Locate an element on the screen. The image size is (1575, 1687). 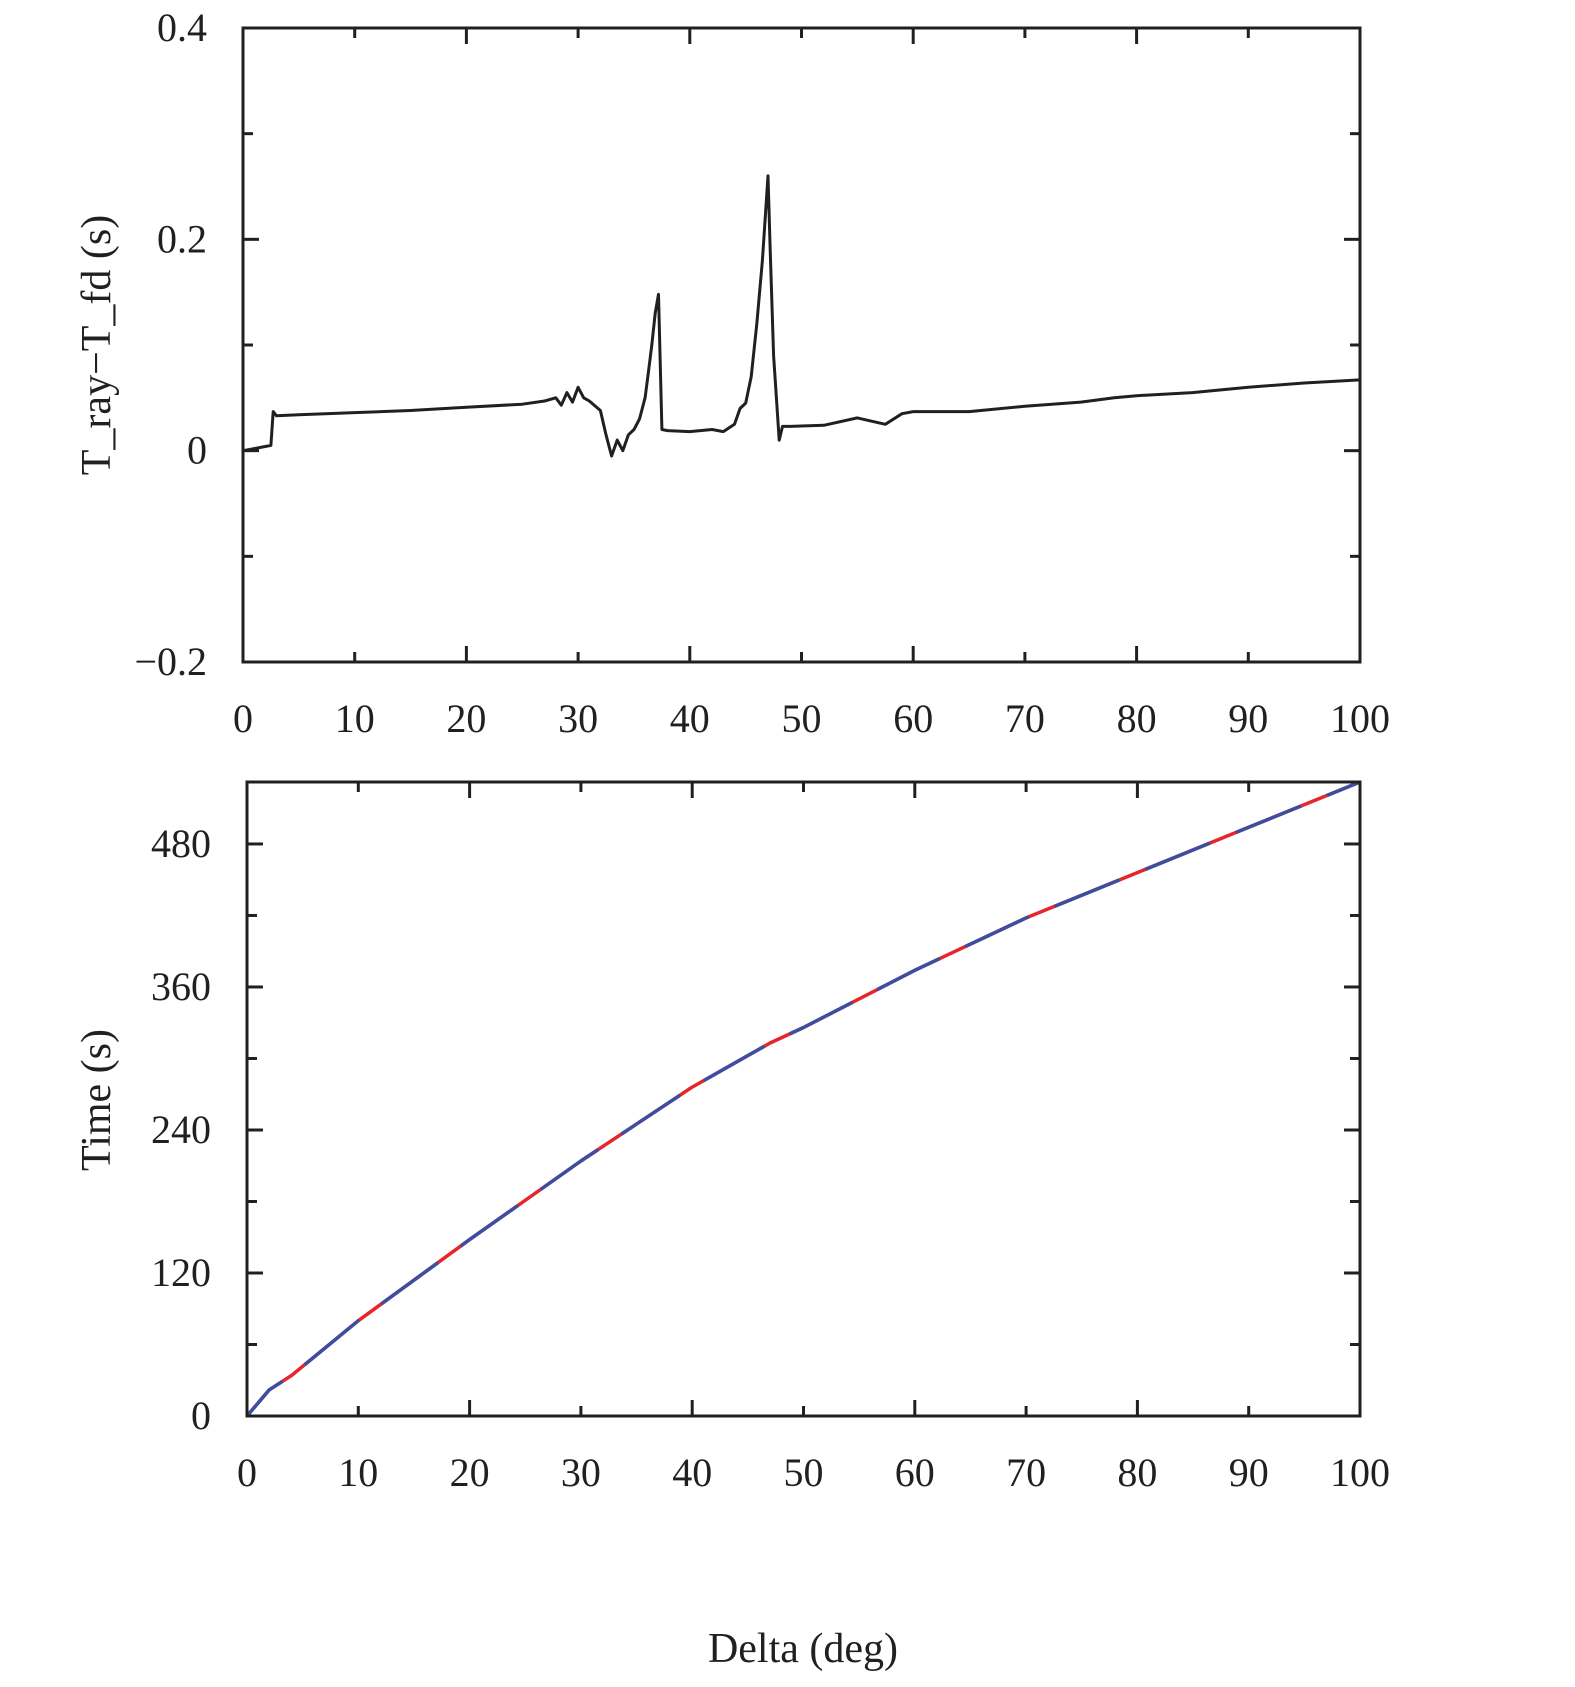
bottom-chart-x-tick-labels: 0 10 20 30 40 50 60 70 80 90 100 is located at coordinates (813, 1472).